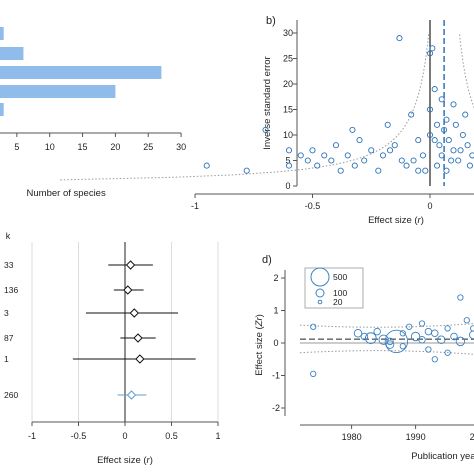 The width and height of the screenshot is (474, 474). Describe the element at coordinates (32, 436) in the screenshot. I see `c-x-tick-label: -1` at that location.